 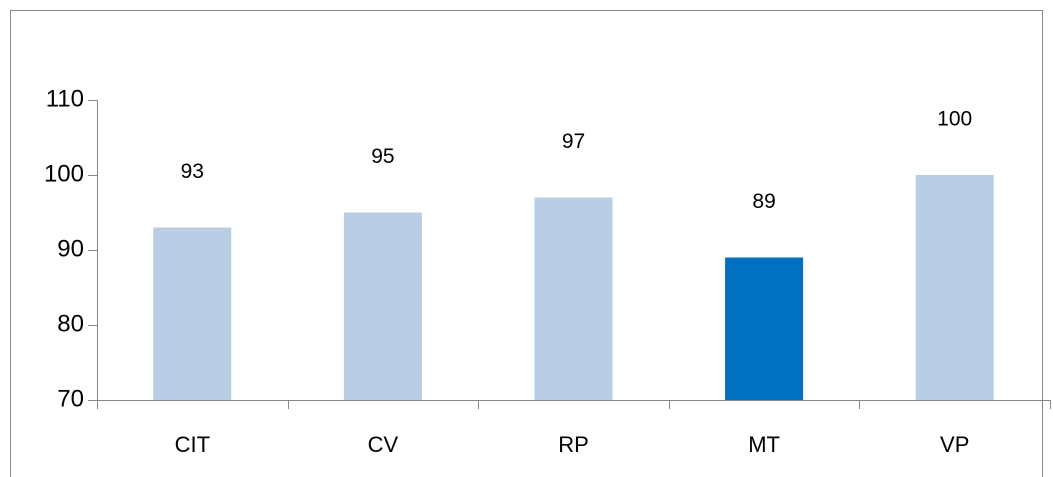 What do you see at coordinates (65, 98) in the screenshot?
I see `y-tick-label: 110` at bounding box center [65, 98].